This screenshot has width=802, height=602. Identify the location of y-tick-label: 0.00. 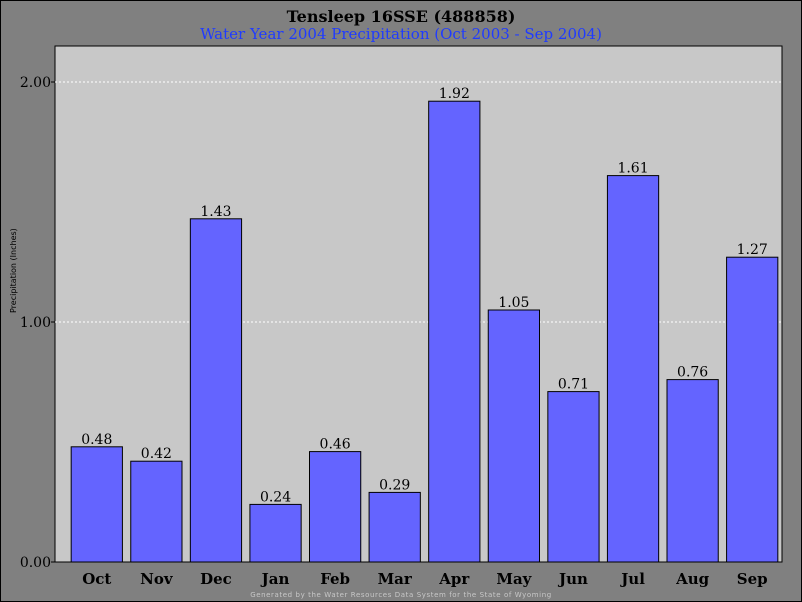
(35, 563).